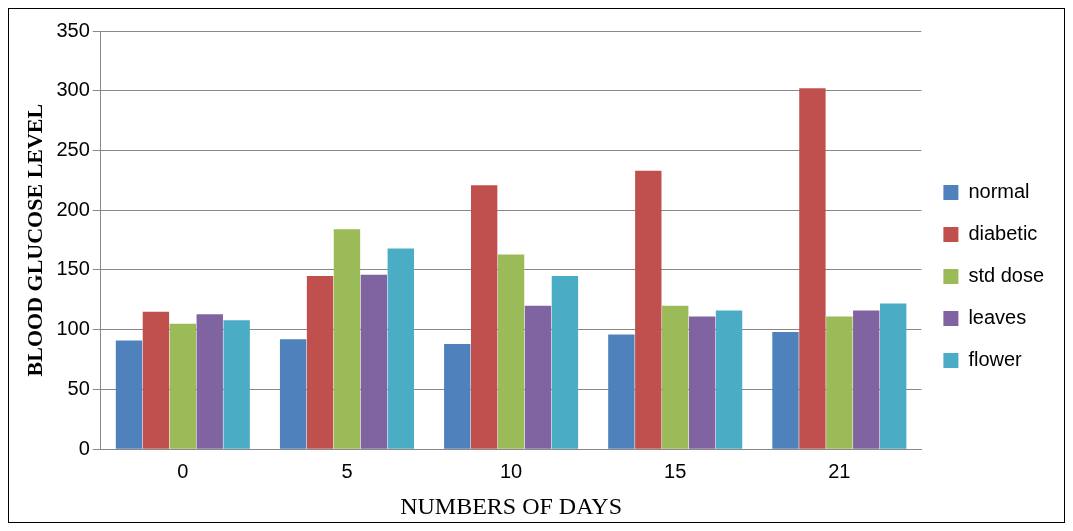 Image resolution: width=1073 pixels, height=531 pixels. I want to click on x-tick-label: 5, so click(347, 470).